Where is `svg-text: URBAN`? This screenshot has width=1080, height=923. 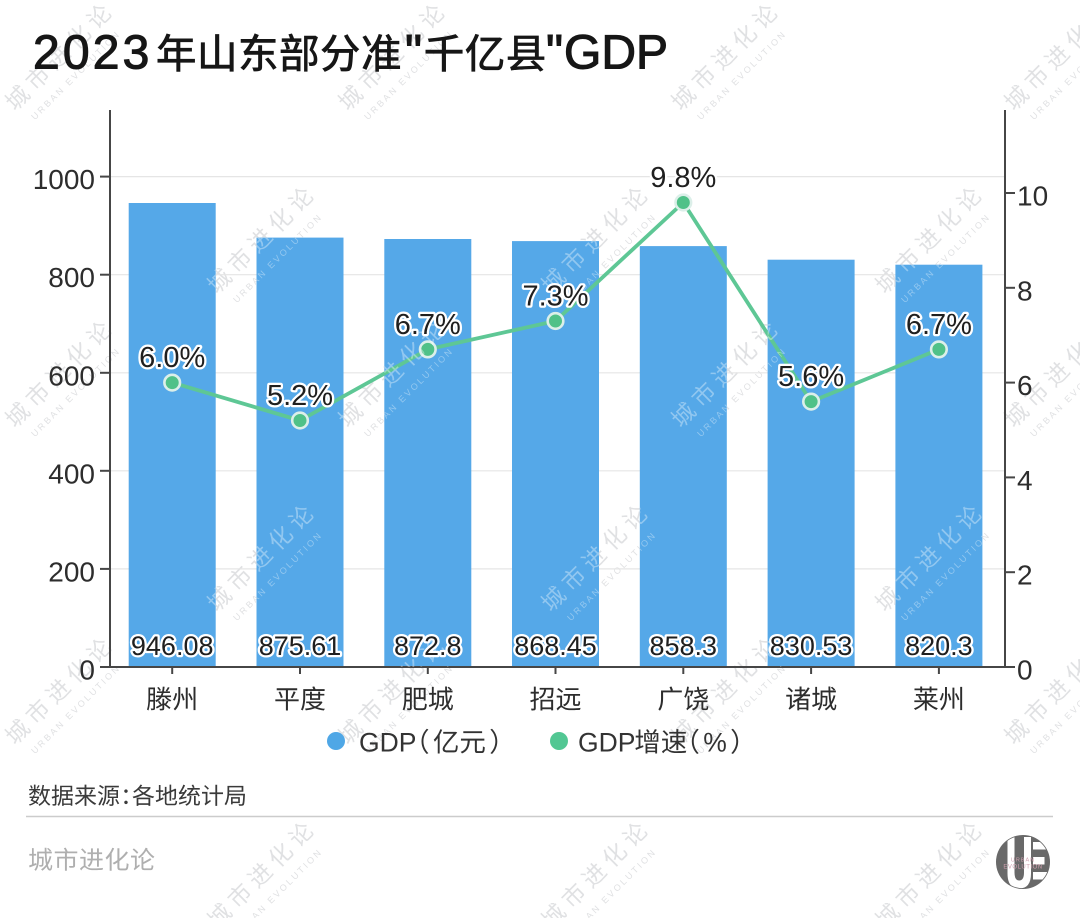 svg-text: URBAN is located at coordinates (1023, 861).